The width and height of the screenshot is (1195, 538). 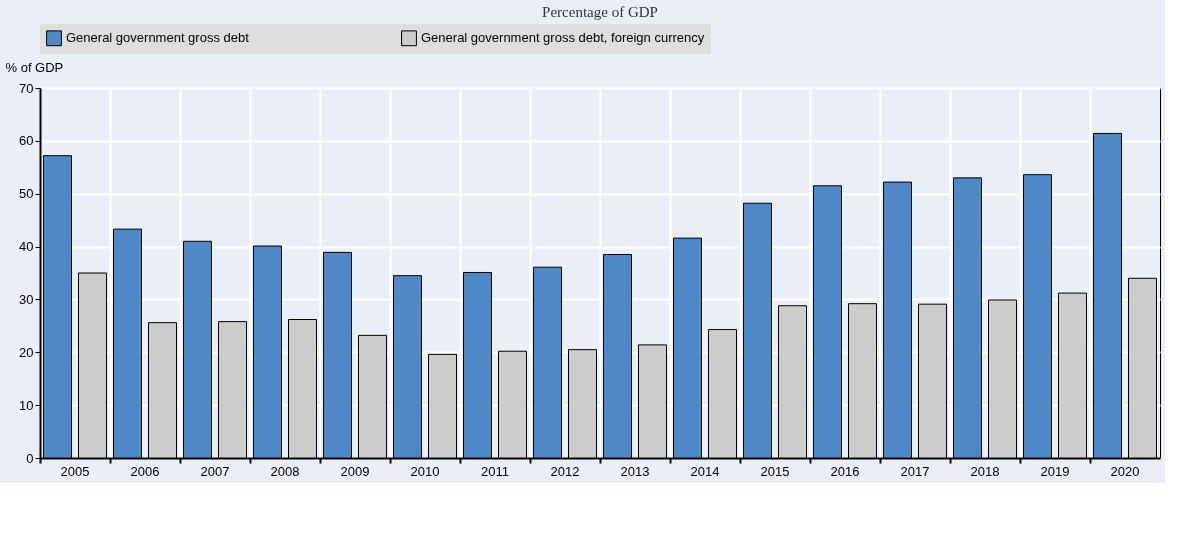 What do you see at coordinates (355, 471) in the screenshot?
I see `x-tick-label: 2009` at bounding box center [355, 471].